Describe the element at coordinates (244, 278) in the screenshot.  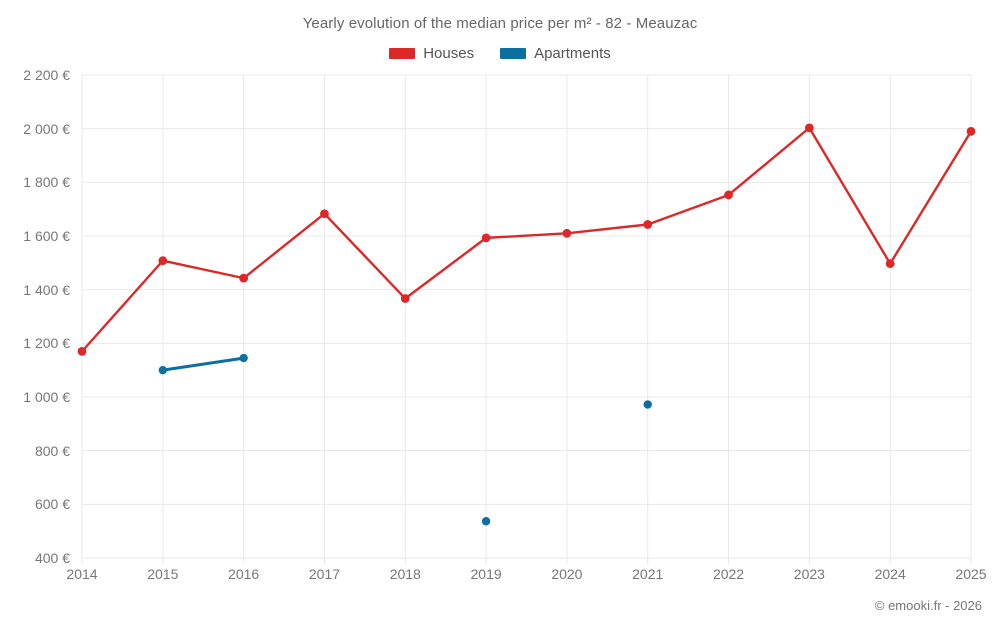
I see `data-point-houses-2016` at that location.